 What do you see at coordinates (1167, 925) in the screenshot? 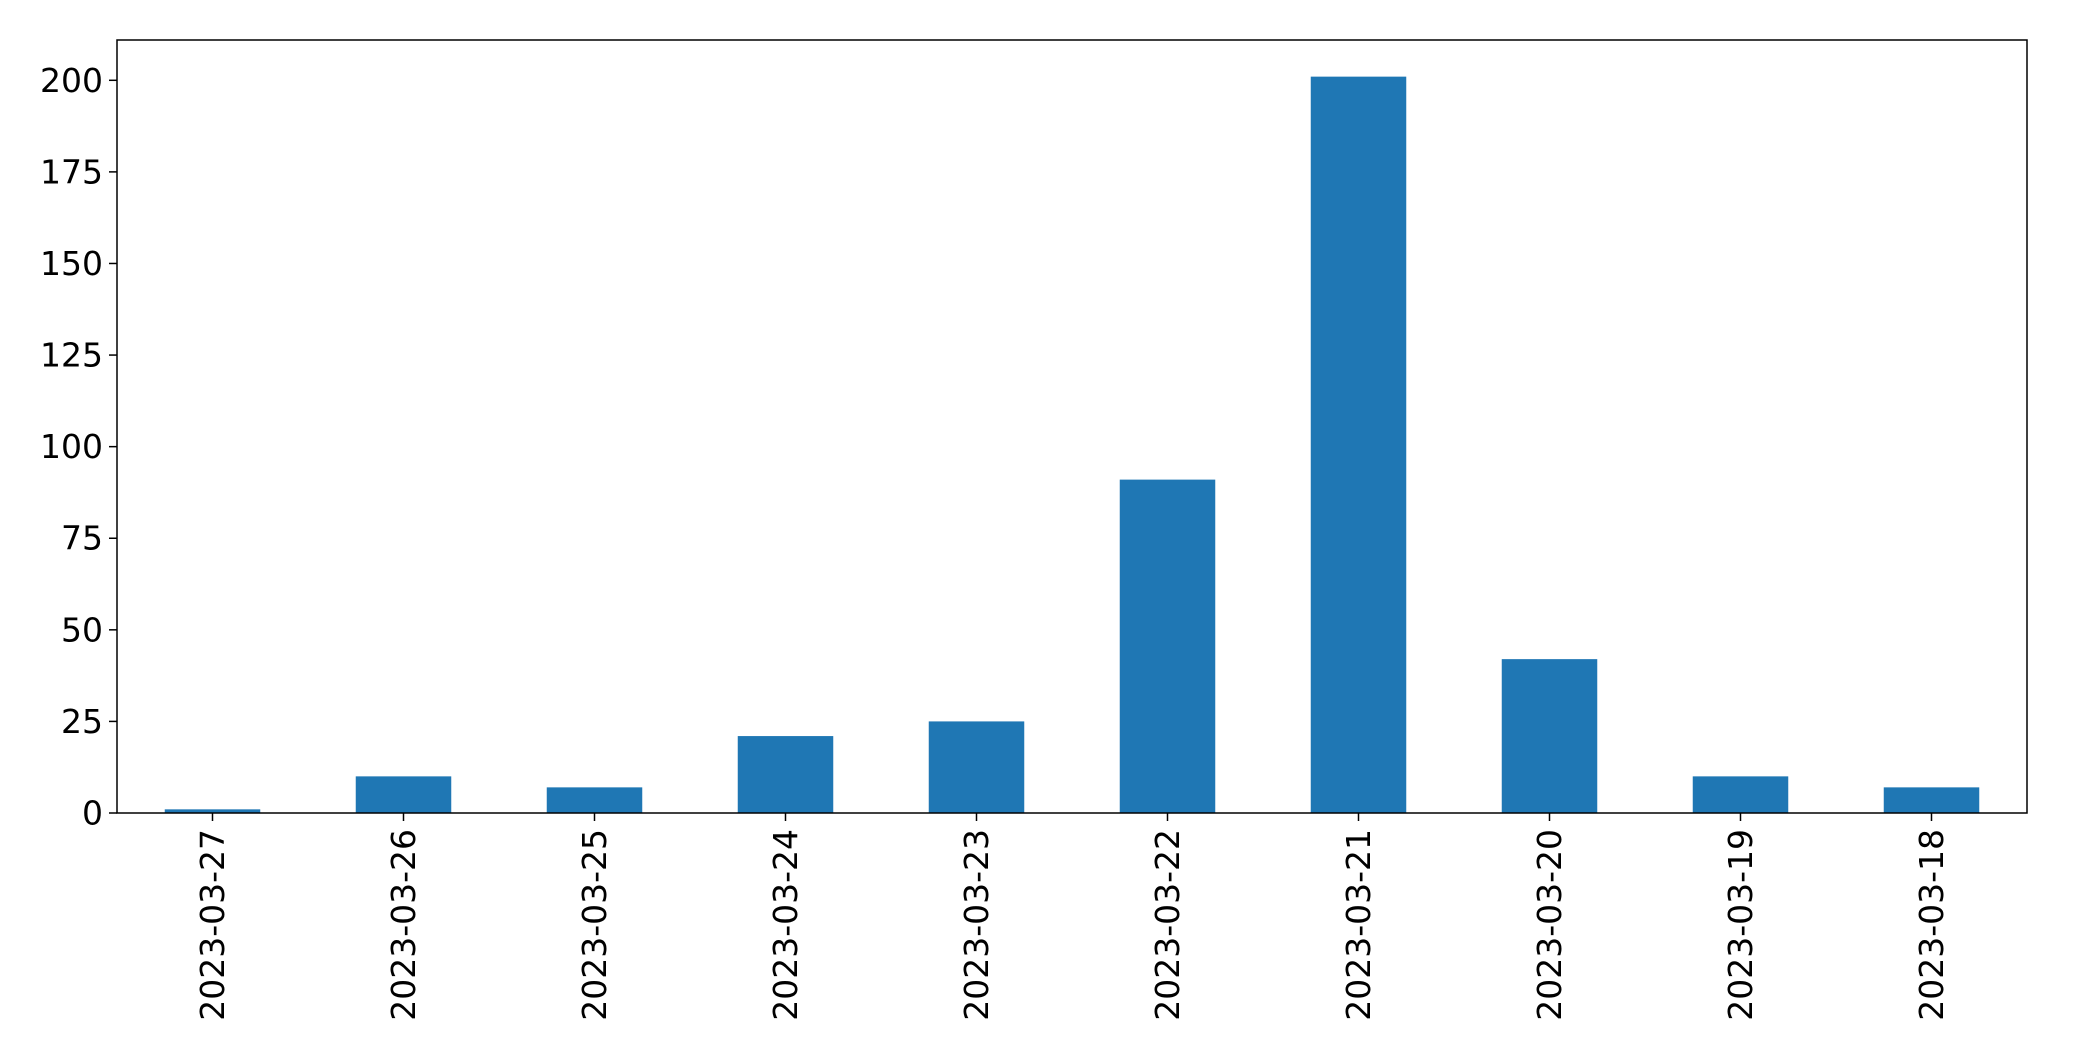
I see `x-tick-label: 2023-03-22` at bounding box center [1167, 925].